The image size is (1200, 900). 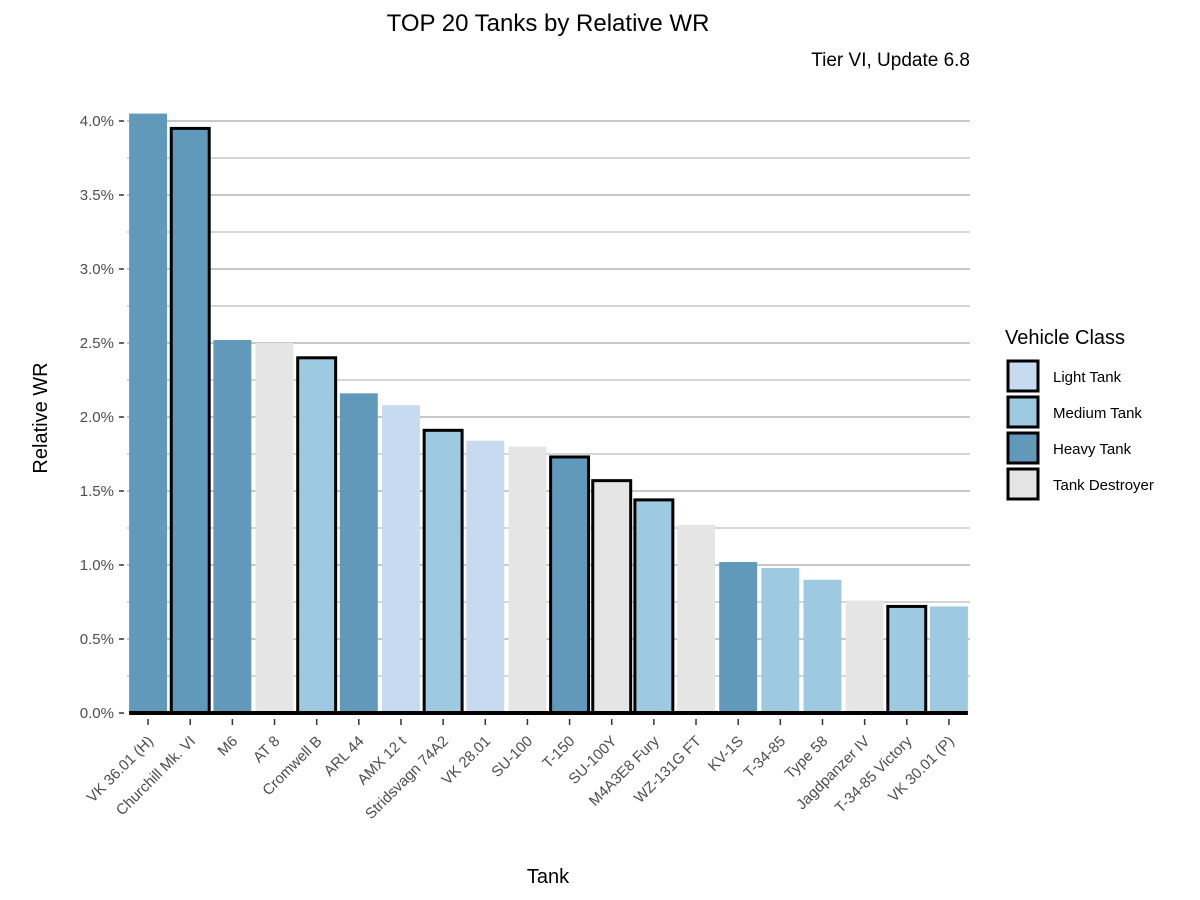 What do you see at coordinates (890, 60) in the screenshot?
I see `chart-subtitle: Tier VI, Update 6.8` at bounding box center [890, 60].